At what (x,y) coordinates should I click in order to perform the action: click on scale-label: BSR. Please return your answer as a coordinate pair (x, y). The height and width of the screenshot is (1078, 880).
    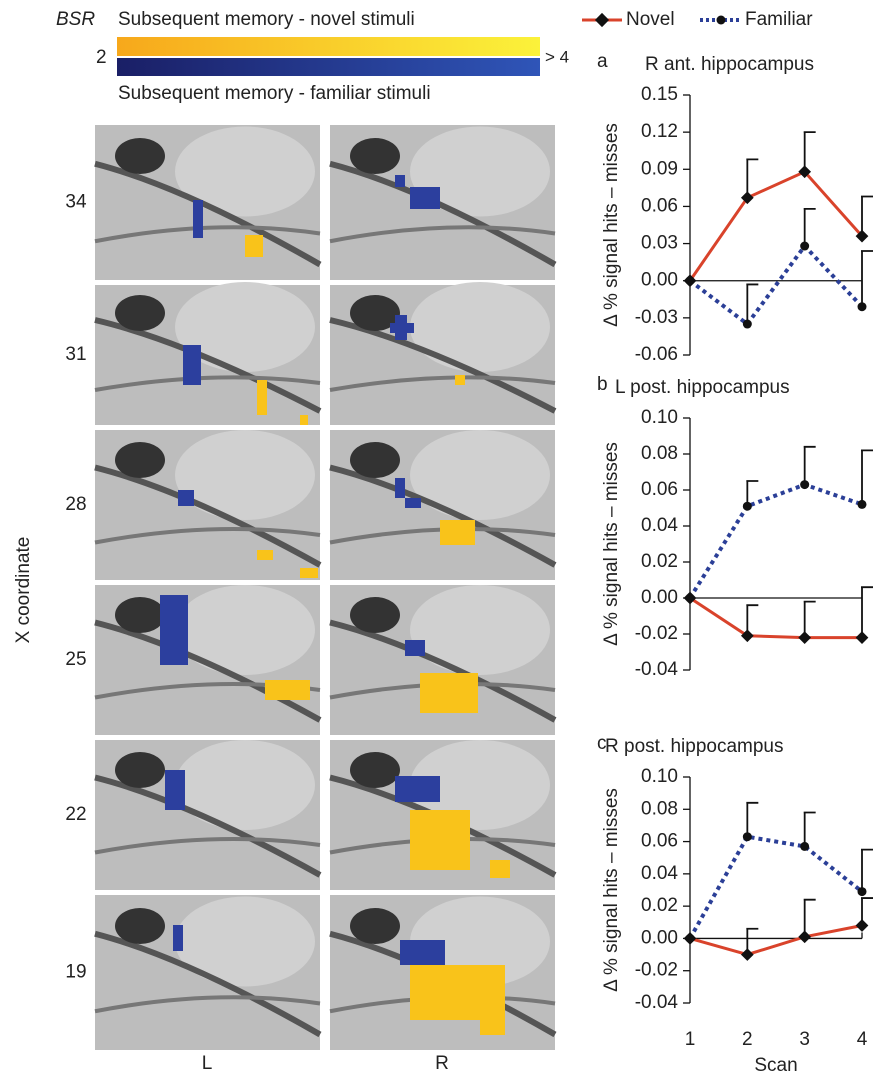
    Looking at the image, I should click on (75, 19).